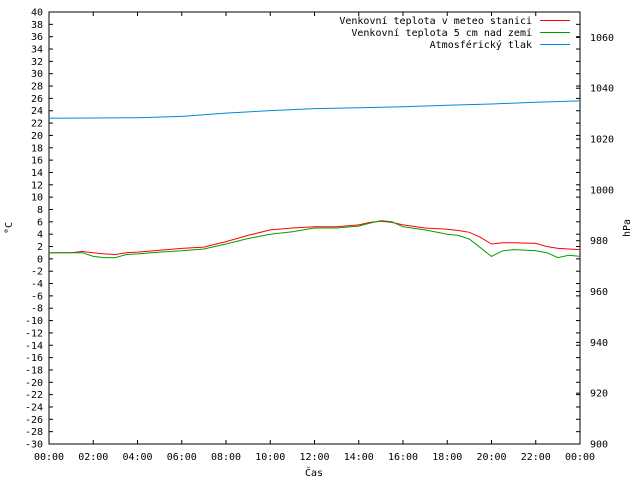 This screenshot has height=480, width=640. What do you see at coordinates (602, 190) in the screenshot?
I see `y2-tick-label: 1000` at bounding box center [602, 190].